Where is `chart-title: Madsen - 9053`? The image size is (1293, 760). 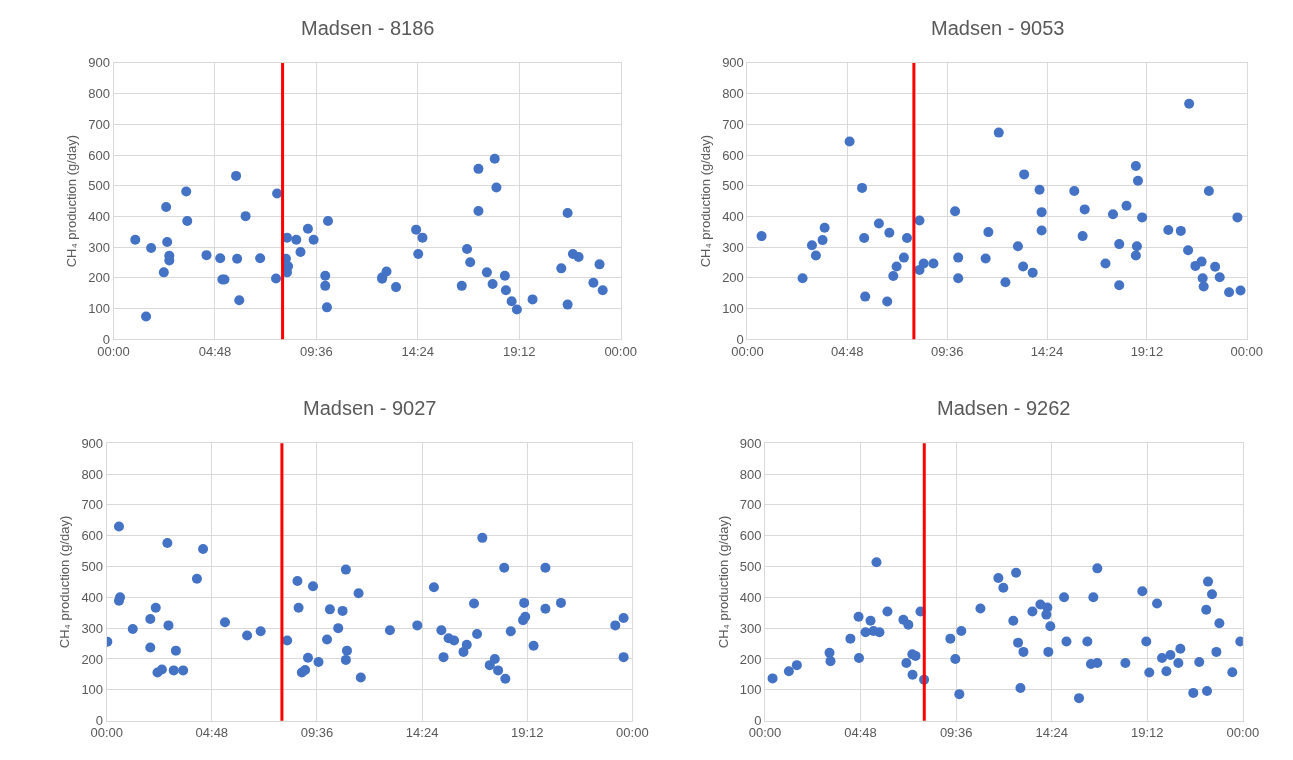 chart-title: Madsen - 9053 is located at coordinates (998, 28).